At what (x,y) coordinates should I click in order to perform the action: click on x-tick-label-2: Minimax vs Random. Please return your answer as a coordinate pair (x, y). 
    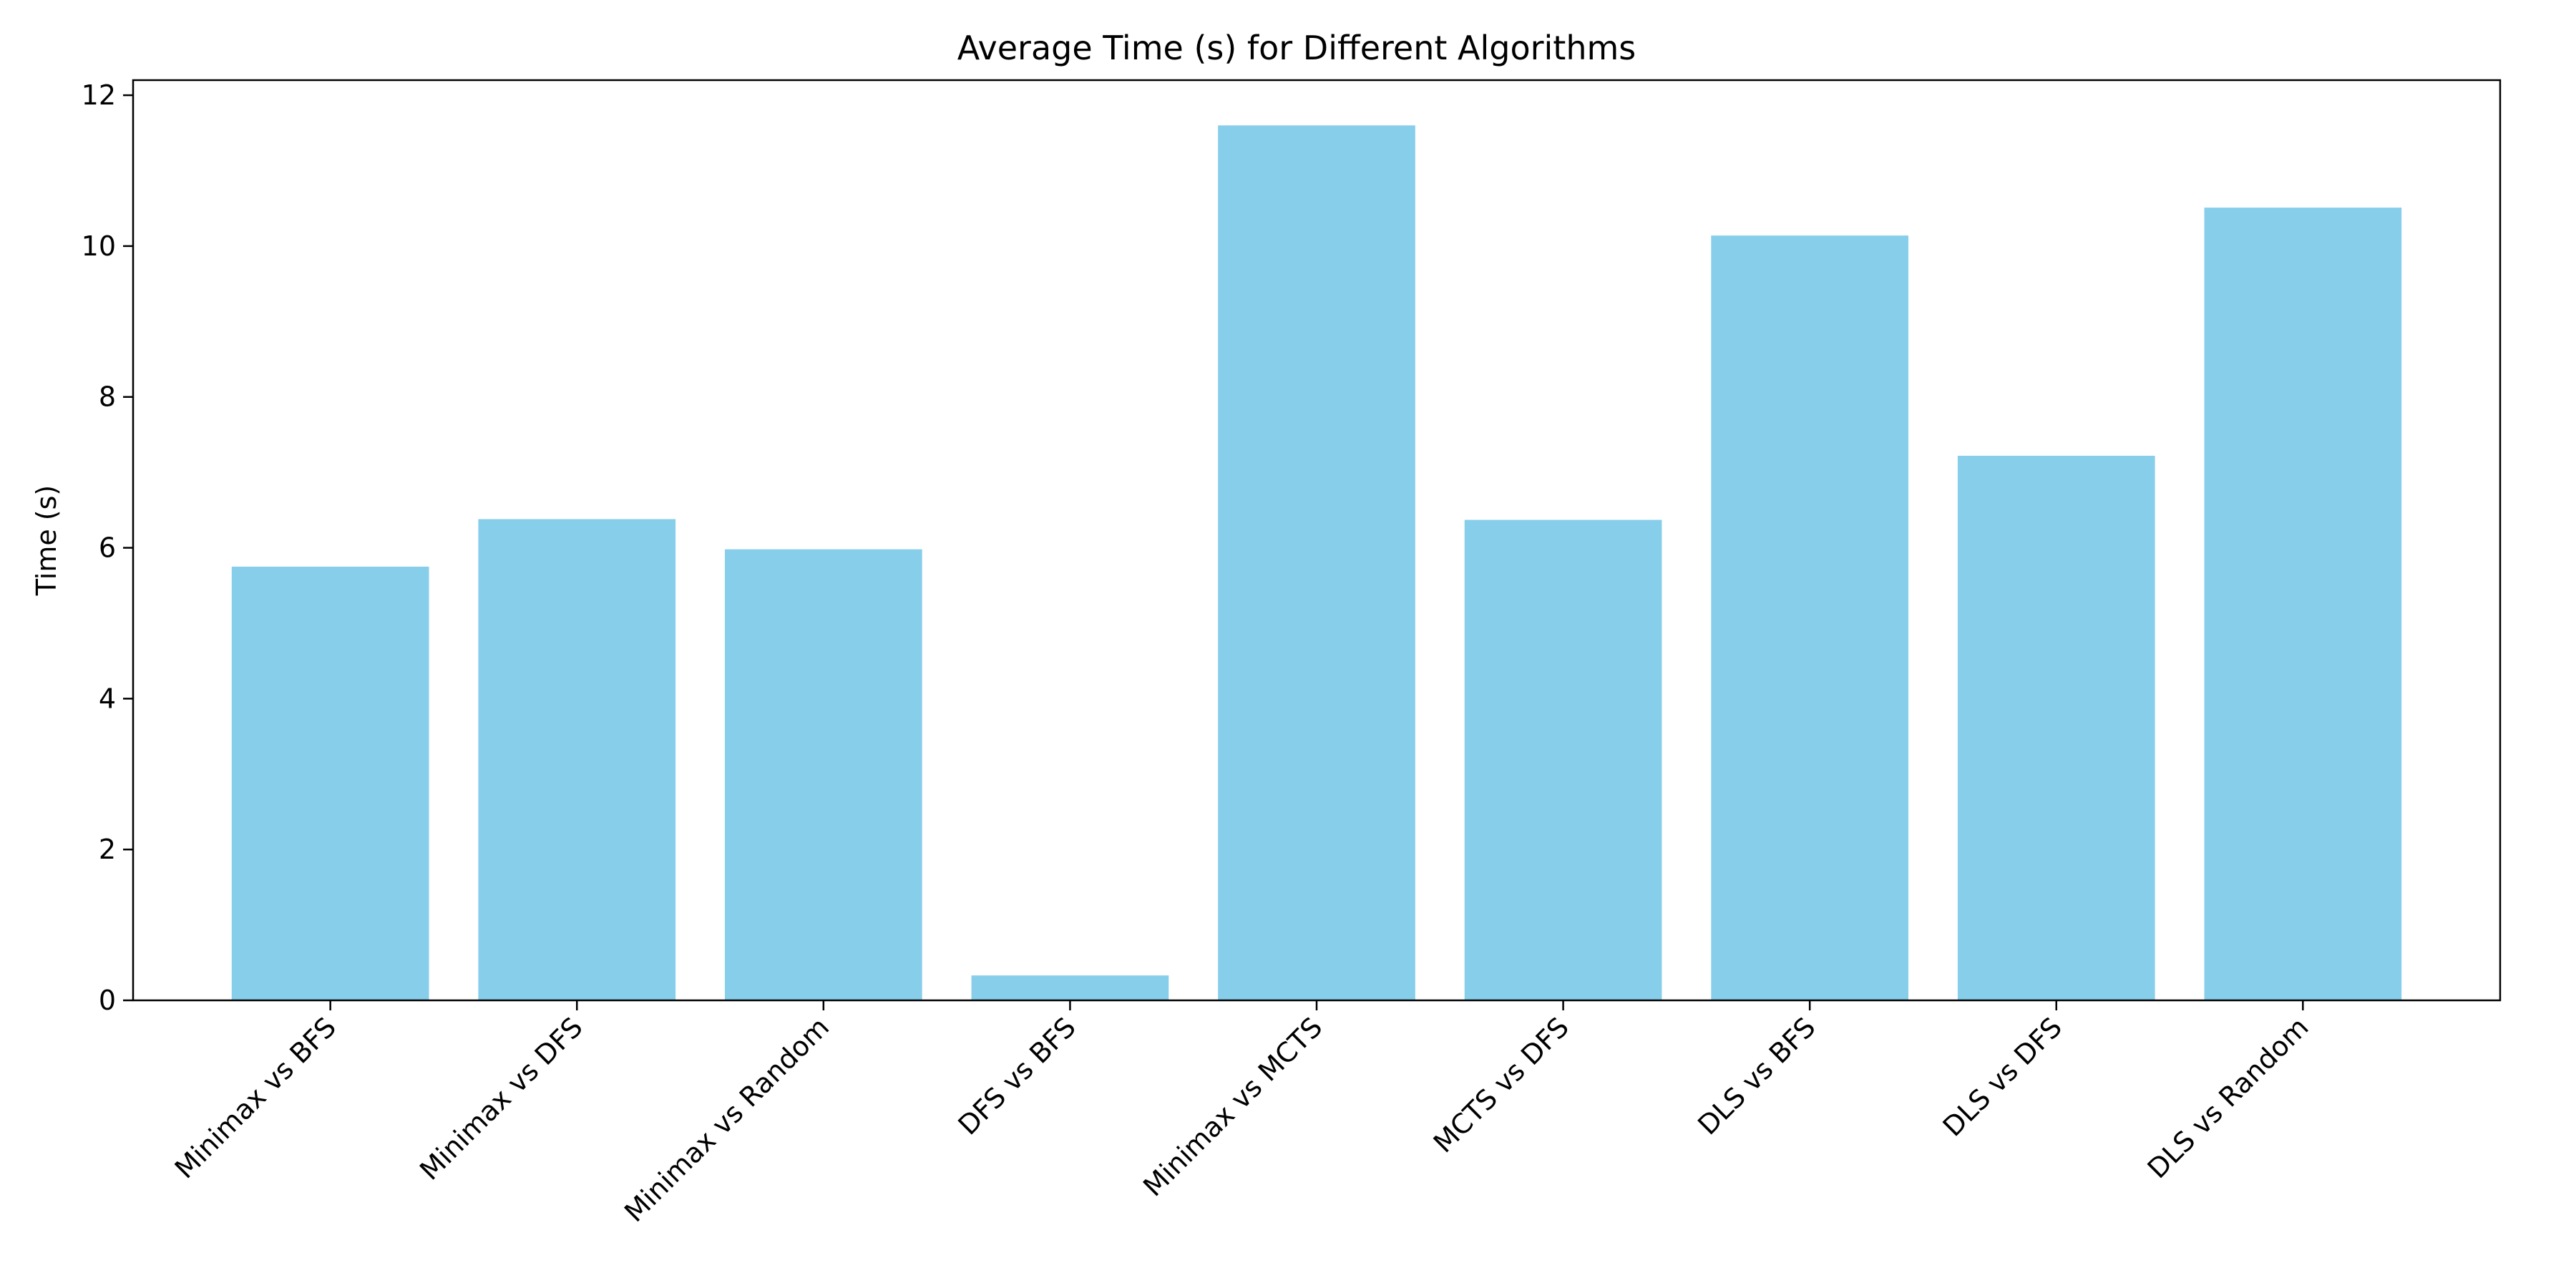
    Looking at the image, I should click on (726, 1119).